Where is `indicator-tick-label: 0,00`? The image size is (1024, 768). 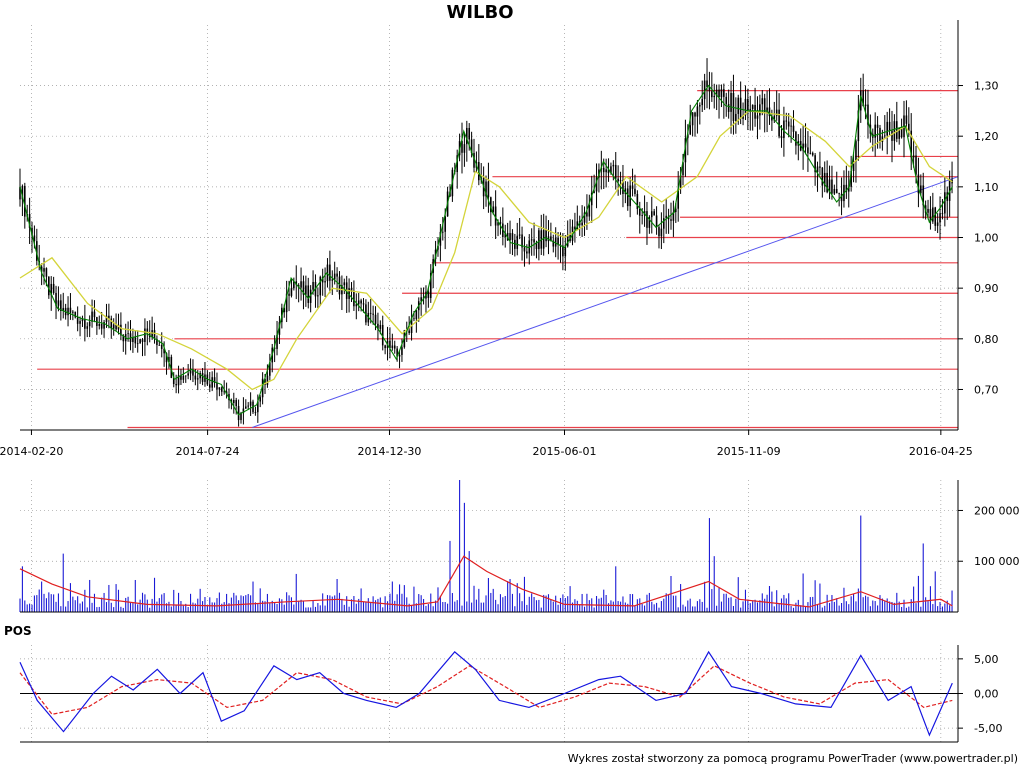 indicator-tick-label: 0,00 is located at coordinates (986, 694).